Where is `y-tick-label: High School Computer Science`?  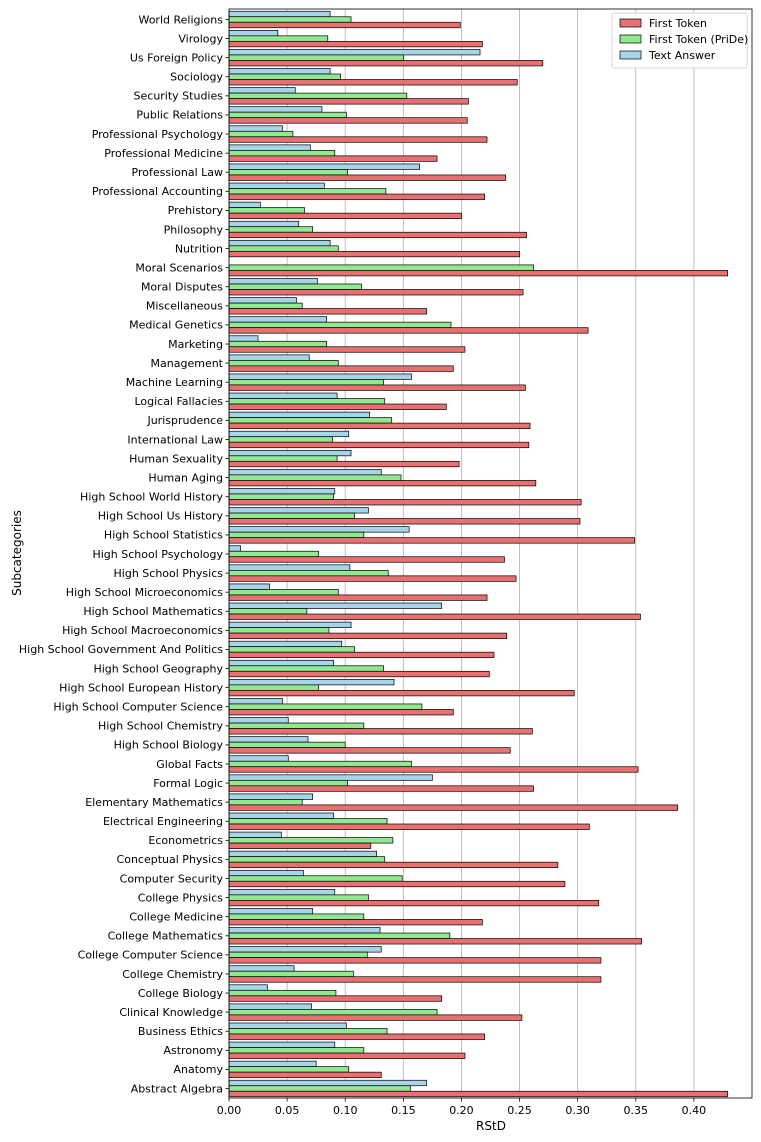
y-tick-label: High School Computer Science is located at coordinates (138, 707).